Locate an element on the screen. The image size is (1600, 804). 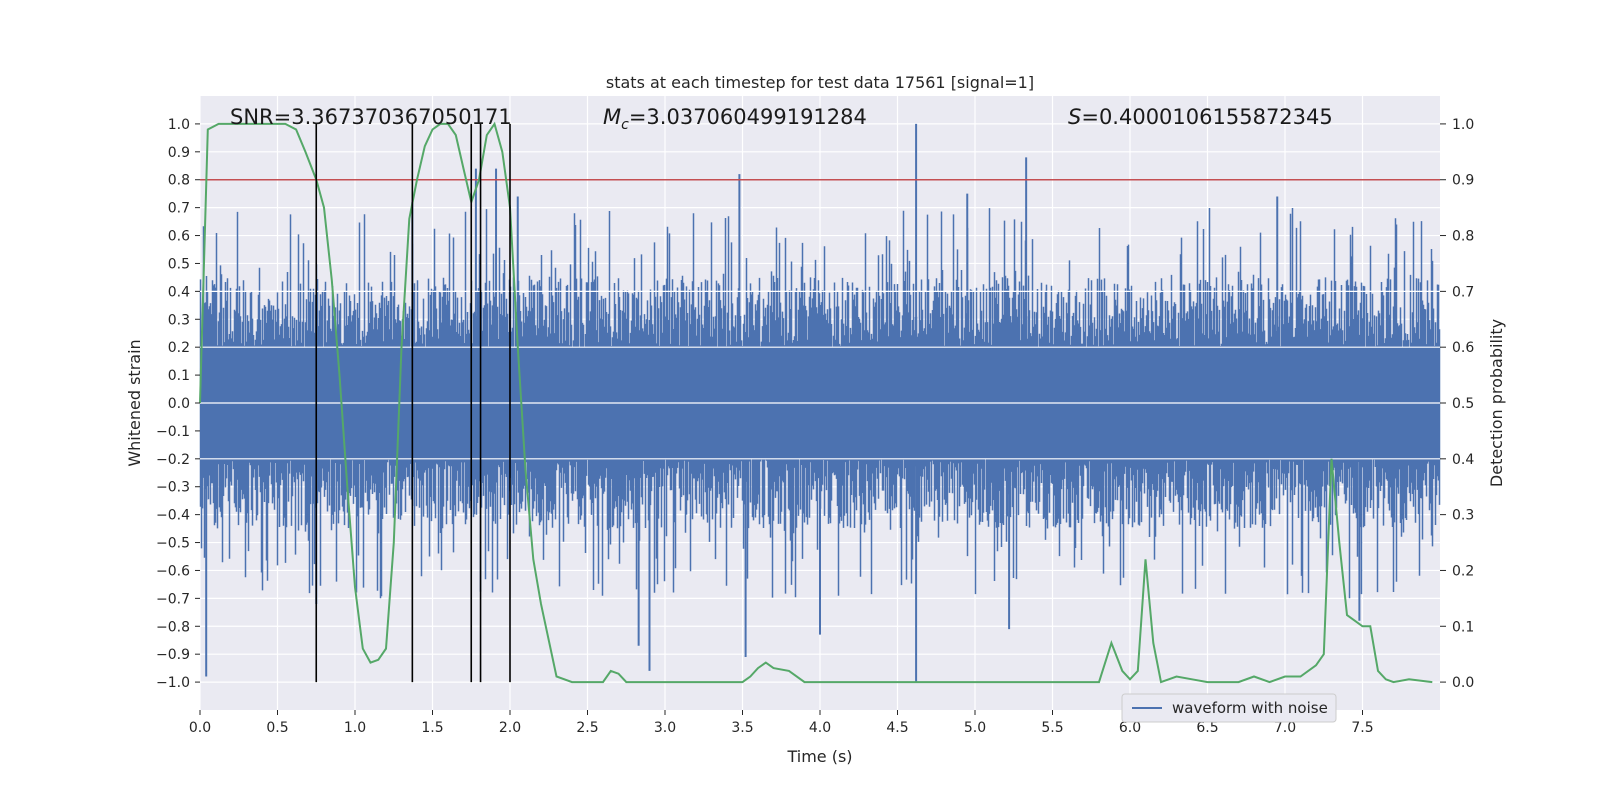
y-right-tick-label: 0.6 is located at coordinates (1463, 348).